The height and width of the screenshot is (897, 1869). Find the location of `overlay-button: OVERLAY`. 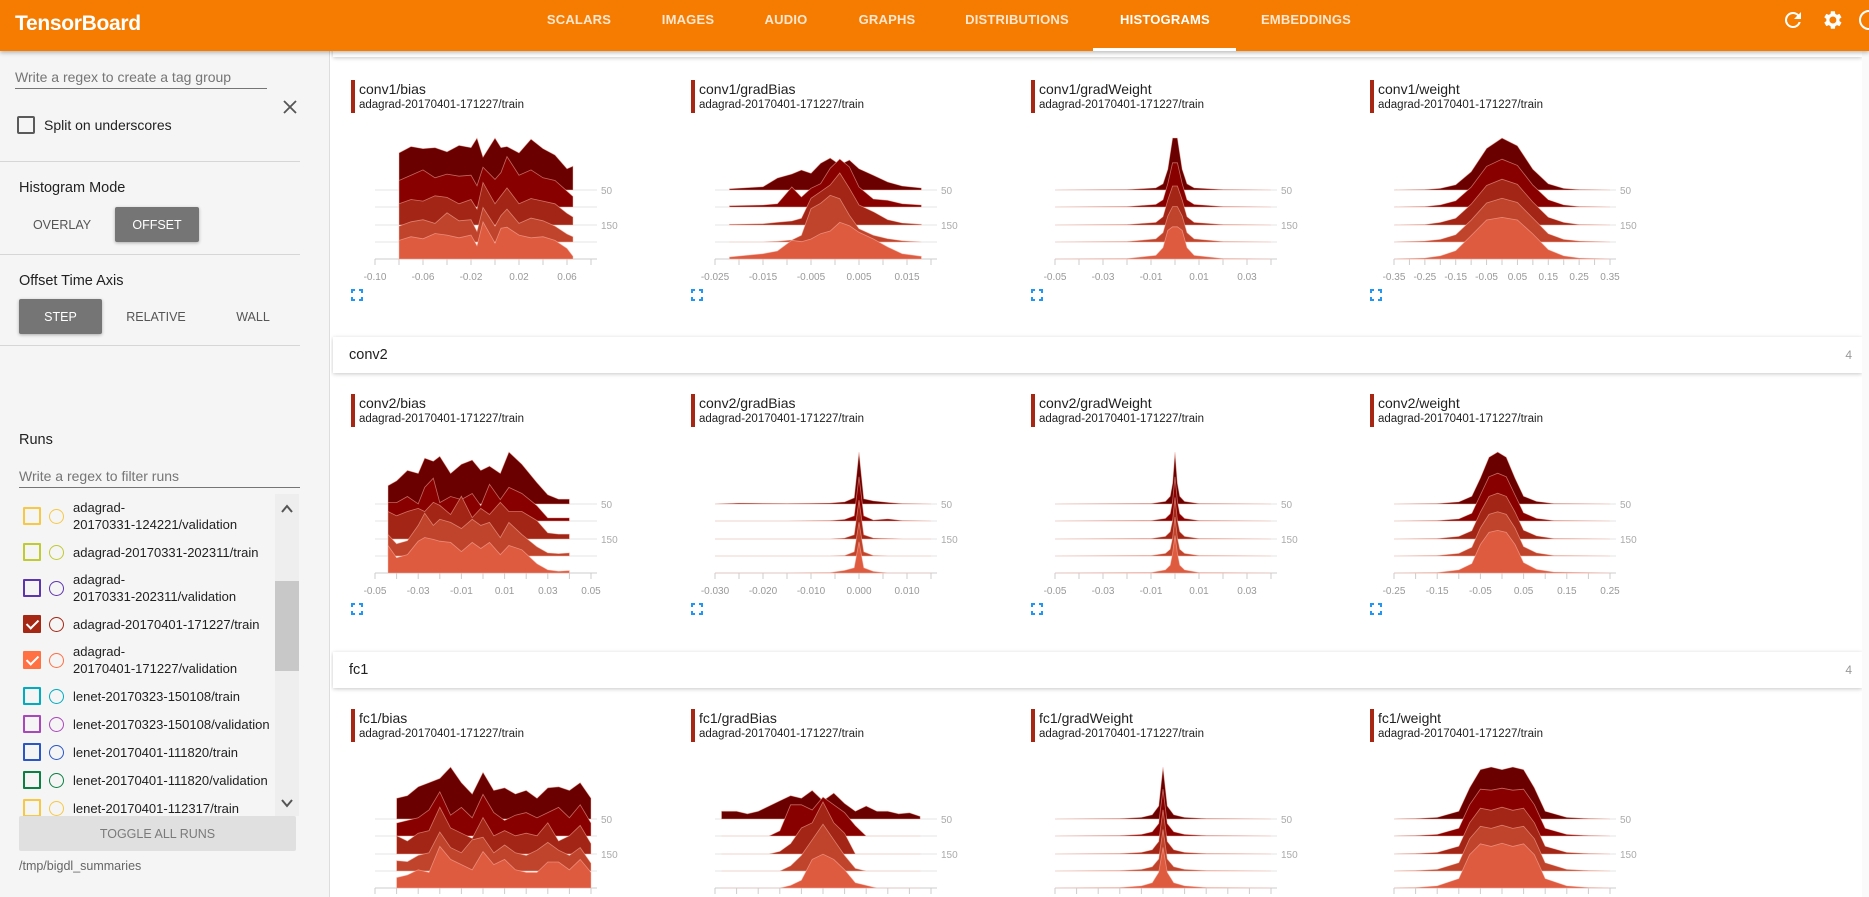

overlay-button: OVERLAY is located at coordinates (62, 224).